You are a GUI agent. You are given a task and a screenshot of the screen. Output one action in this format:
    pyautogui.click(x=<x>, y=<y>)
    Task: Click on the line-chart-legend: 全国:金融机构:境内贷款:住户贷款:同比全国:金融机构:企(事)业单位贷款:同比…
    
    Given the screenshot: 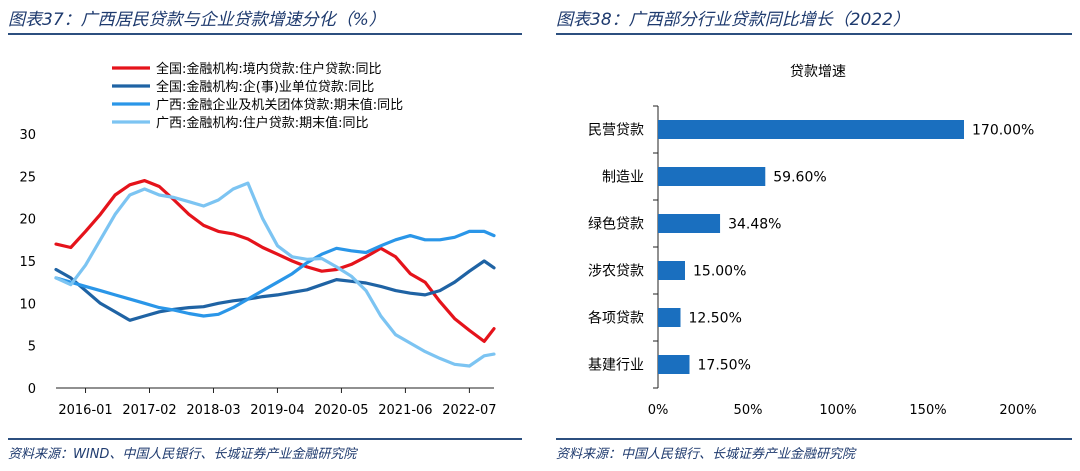 What is the action you would take?
    pyautogui.click(x=257, y=96)
    